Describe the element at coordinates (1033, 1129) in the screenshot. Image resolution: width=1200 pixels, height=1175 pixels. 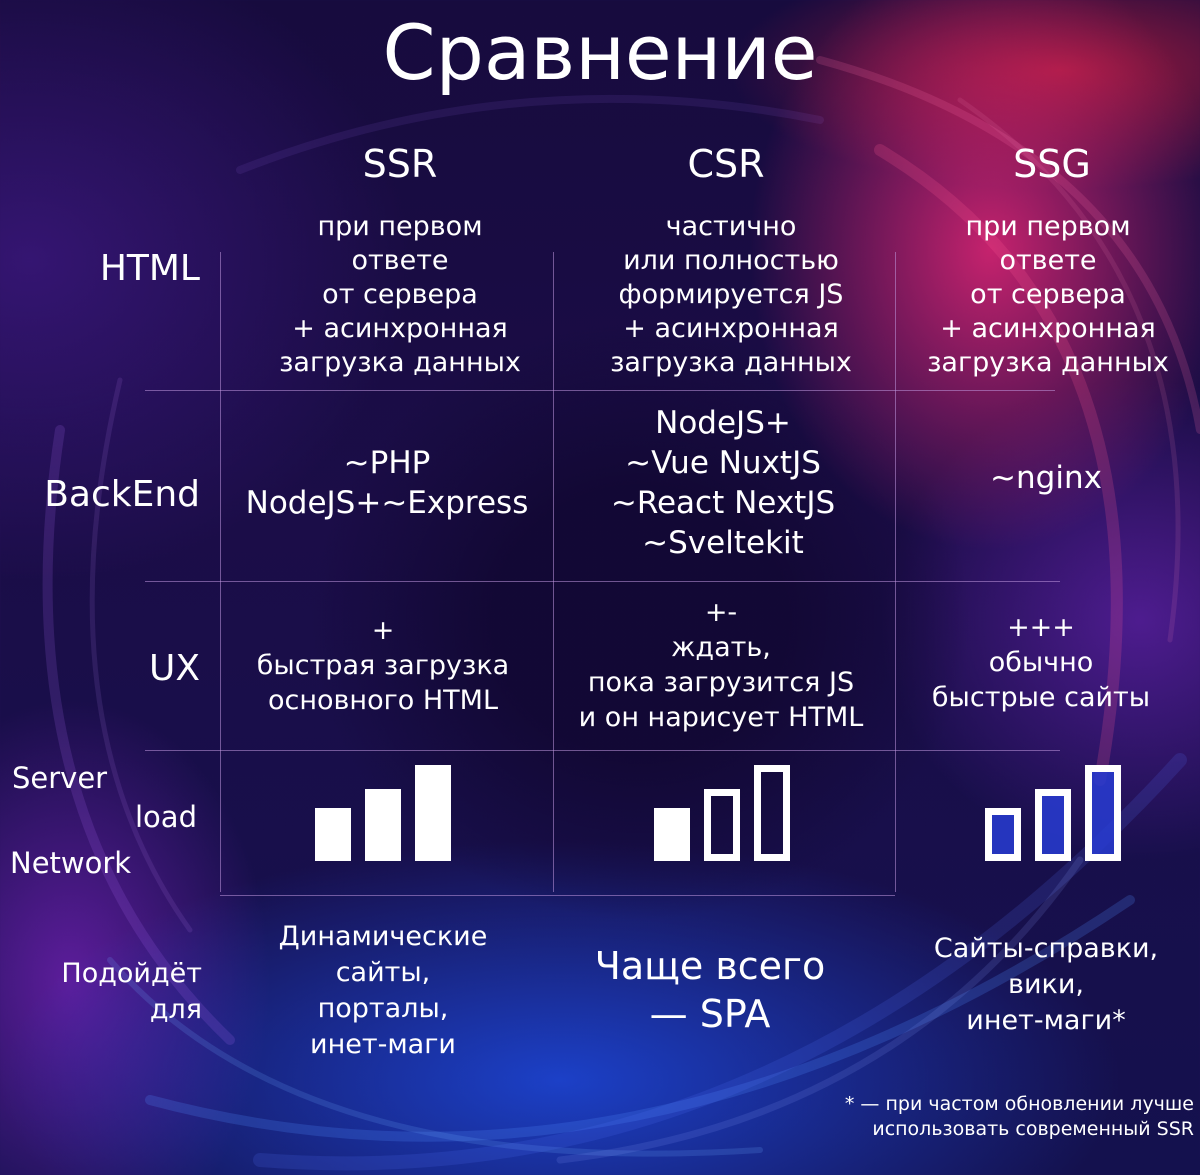
I see `footnote-line: использовать современный SSR` at that location.